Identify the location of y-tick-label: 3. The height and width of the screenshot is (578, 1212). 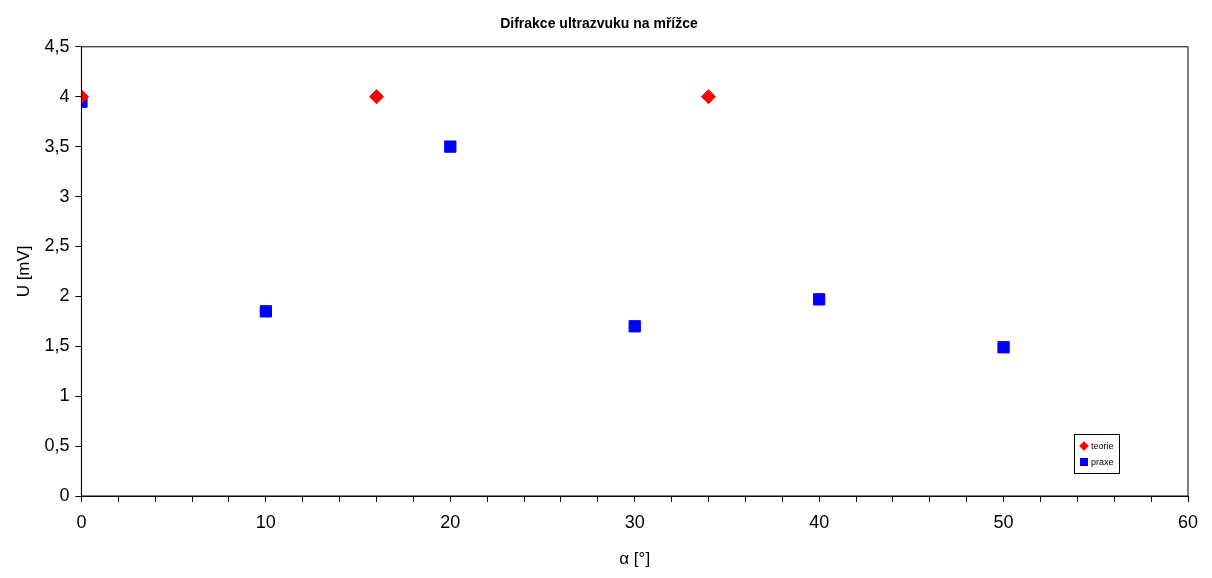
(64, 195).